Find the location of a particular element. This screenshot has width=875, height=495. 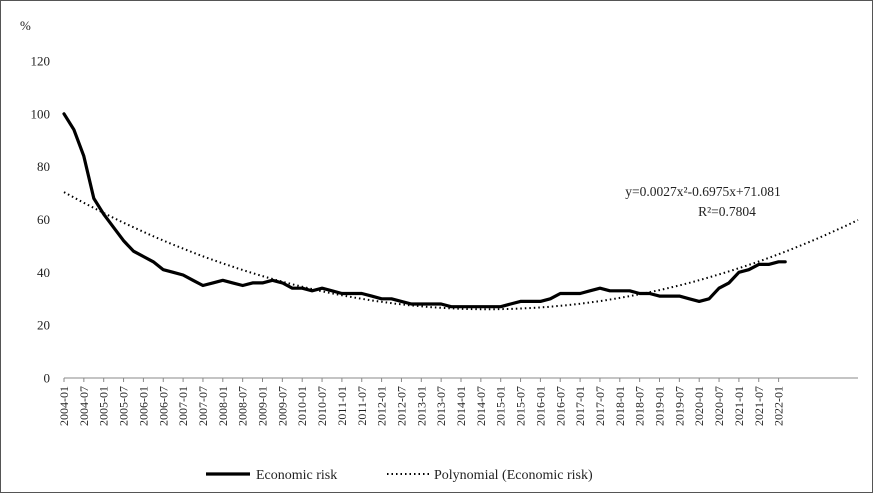

x-tick-label: 2016-07 is located at coordinates (560, 406).